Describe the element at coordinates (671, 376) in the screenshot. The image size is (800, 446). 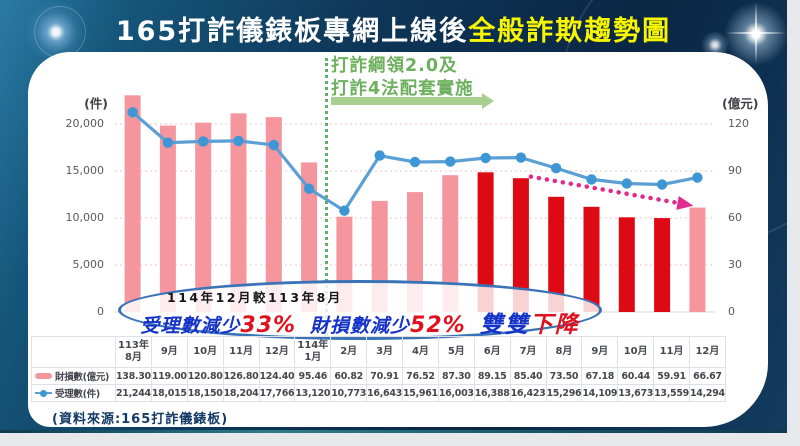
I see `value-cell: 59.91` at that location.